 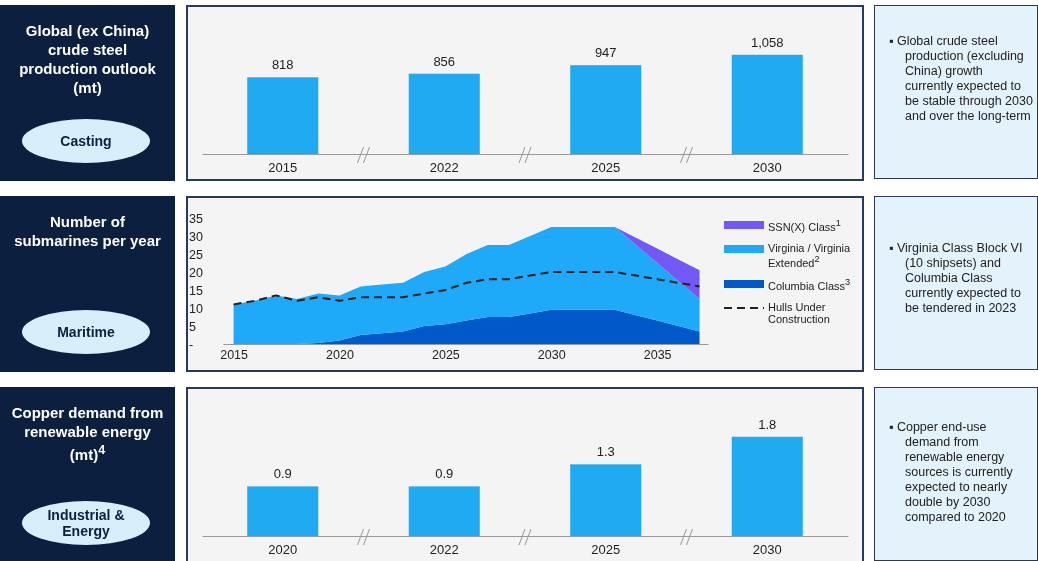 I want to click on text: Maritime, so click(x=86, y=332).